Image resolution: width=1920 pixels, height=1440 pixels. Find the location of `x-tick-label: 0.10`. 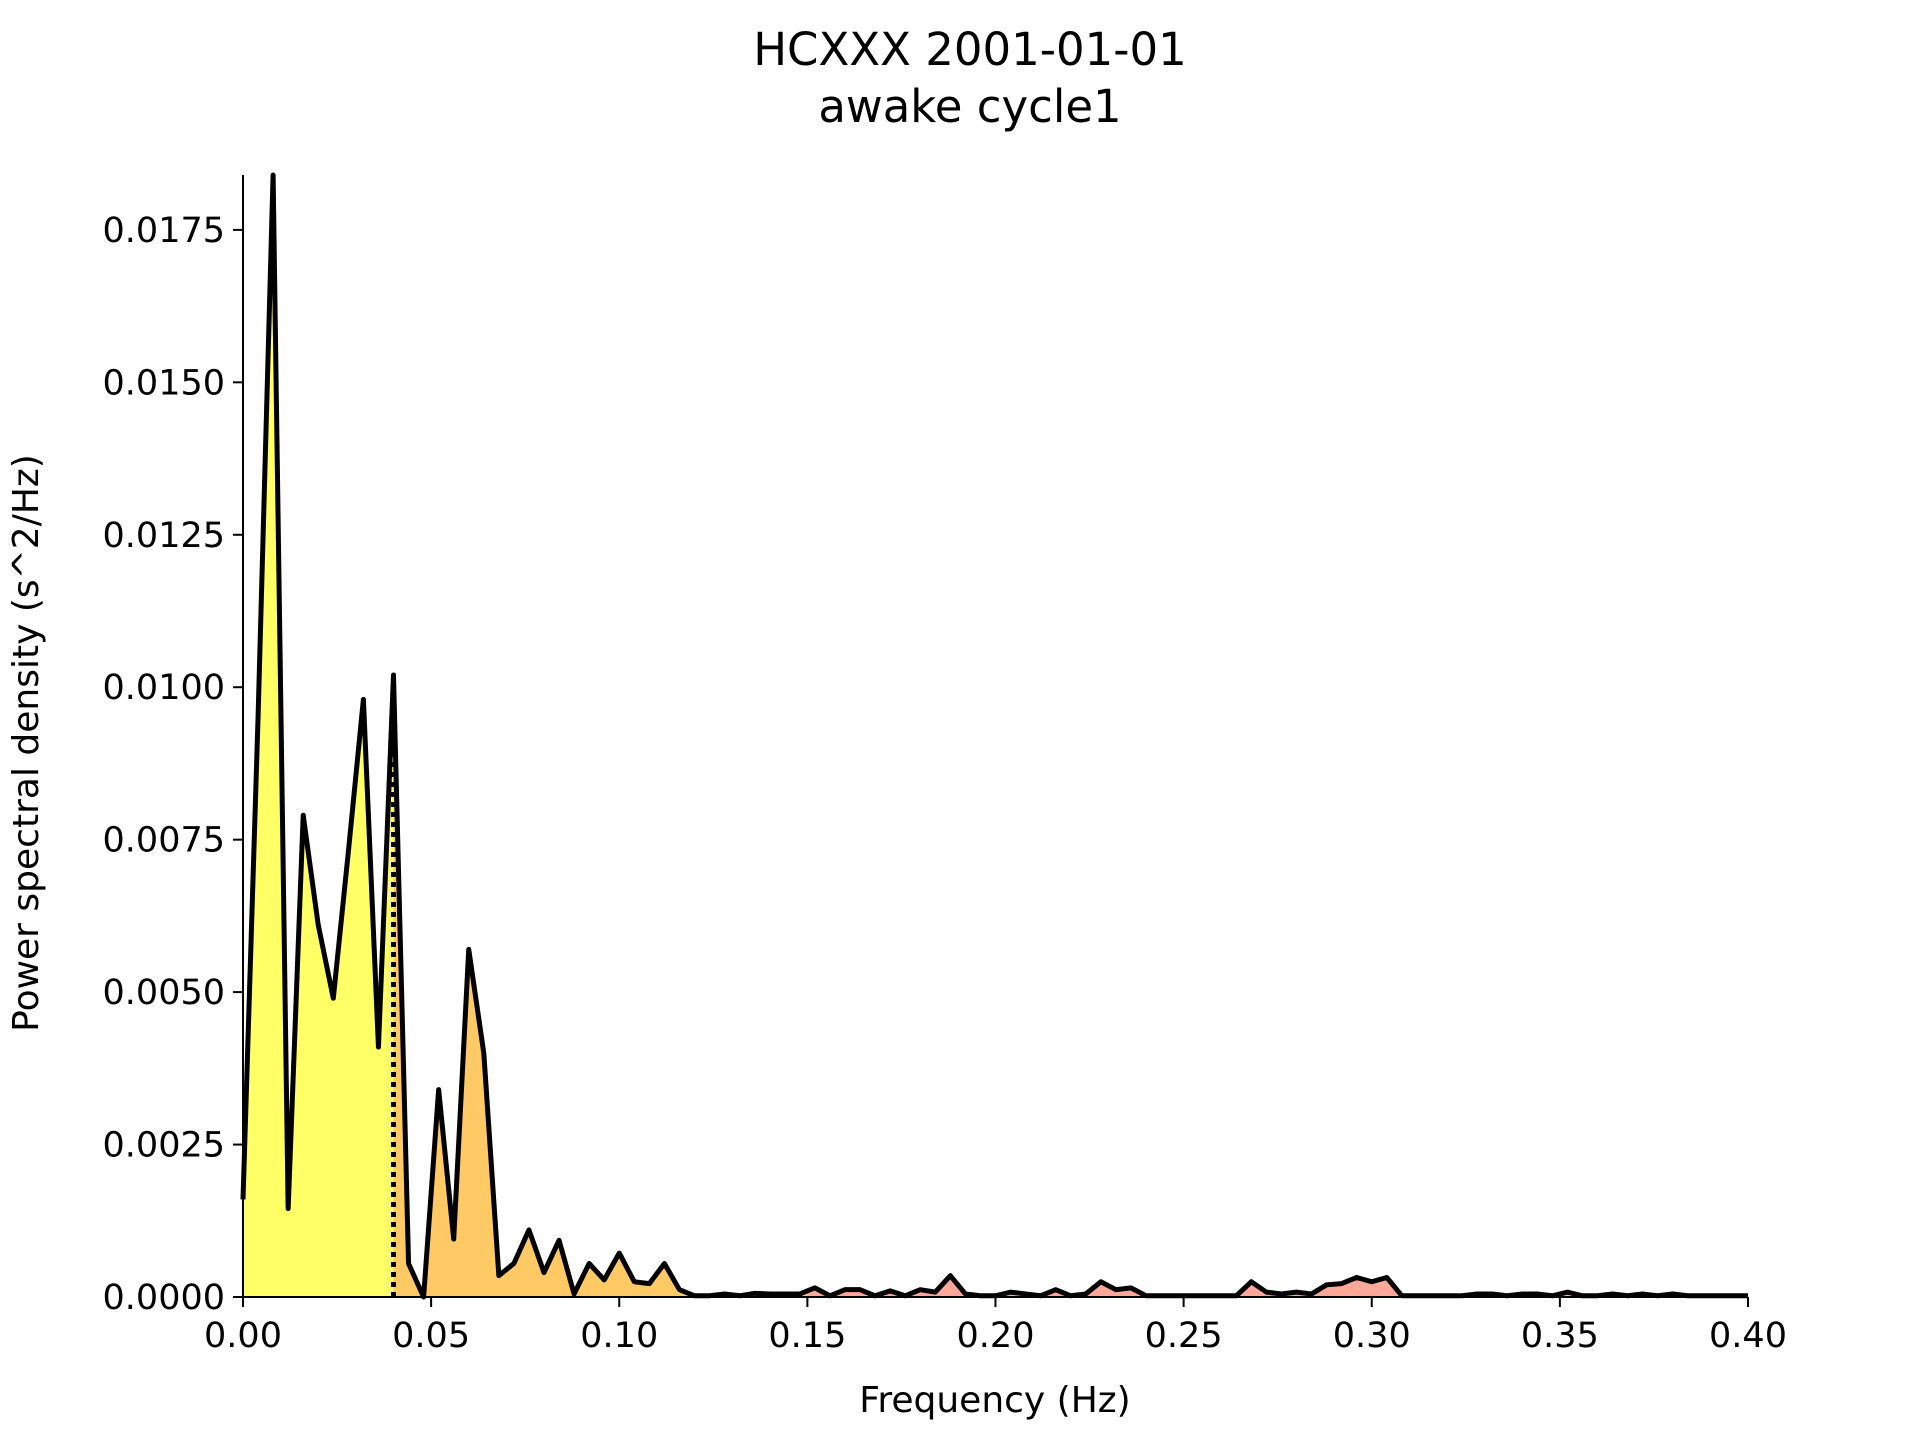

x-tick-label: 0.10 is located at coordinates (619, 1336).